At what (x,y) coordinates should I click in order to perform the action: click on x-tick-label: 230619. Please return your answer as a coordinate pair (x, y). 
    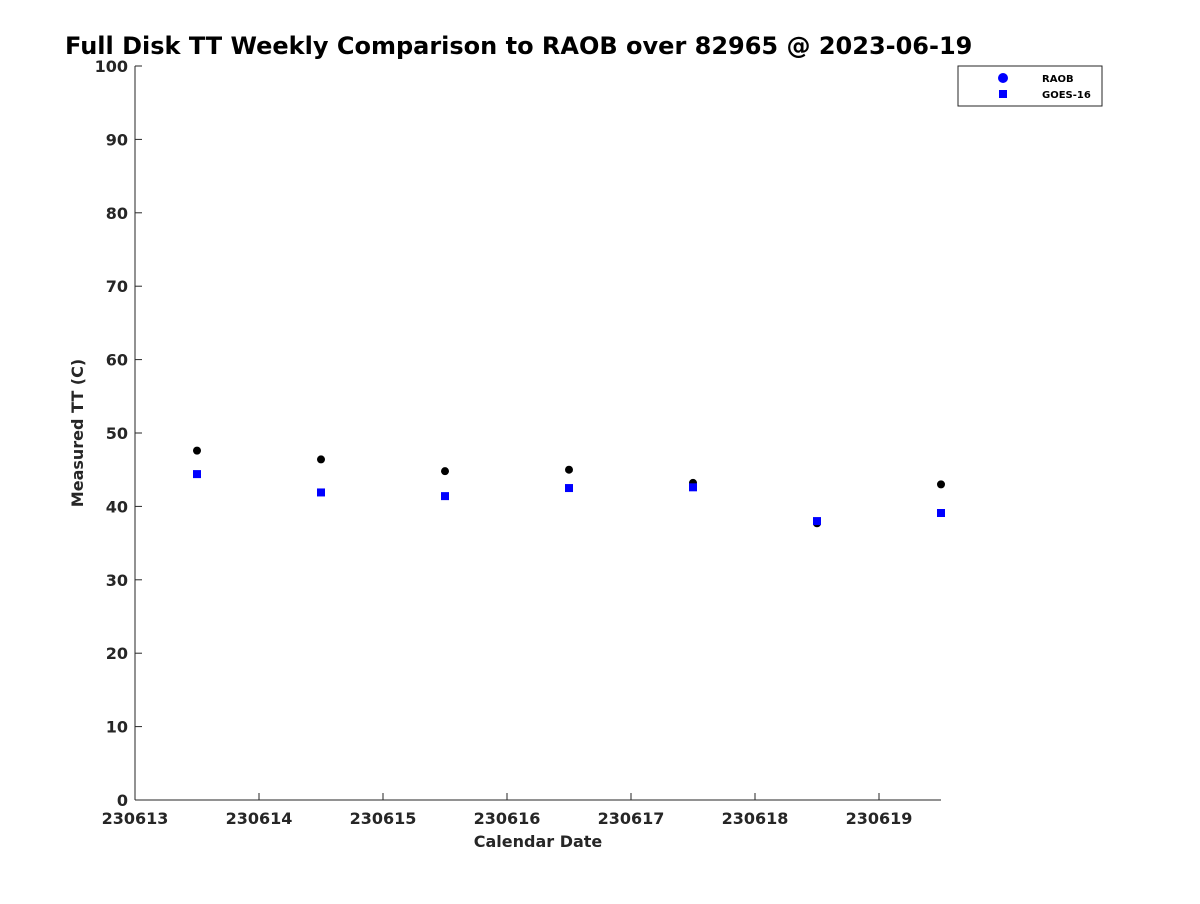
    Looking at the image, I should click on (879, 818).